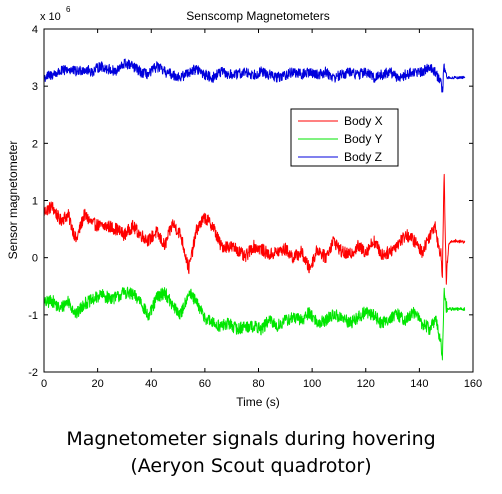 The height and width of the screenshot is (494, 502). What do you see at coordinates (257, 16) in the screenshot?
I see `chart-title: Senscomp Magnetometers` at bounding box center [257, 16].